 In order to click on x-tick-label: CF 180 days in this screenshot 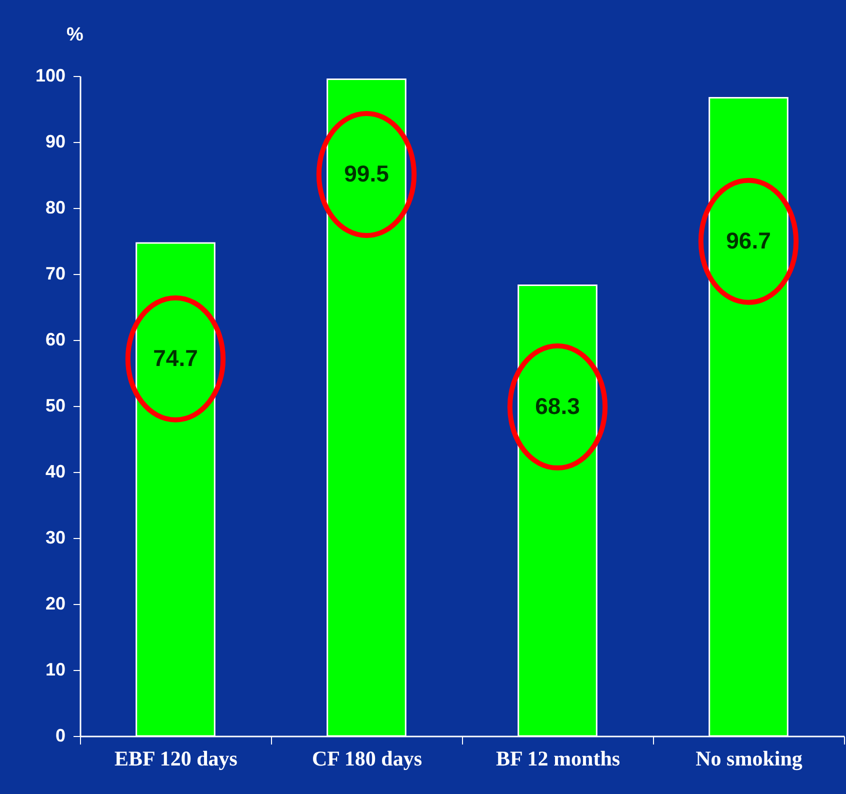, I will do `click(367, 758)`.